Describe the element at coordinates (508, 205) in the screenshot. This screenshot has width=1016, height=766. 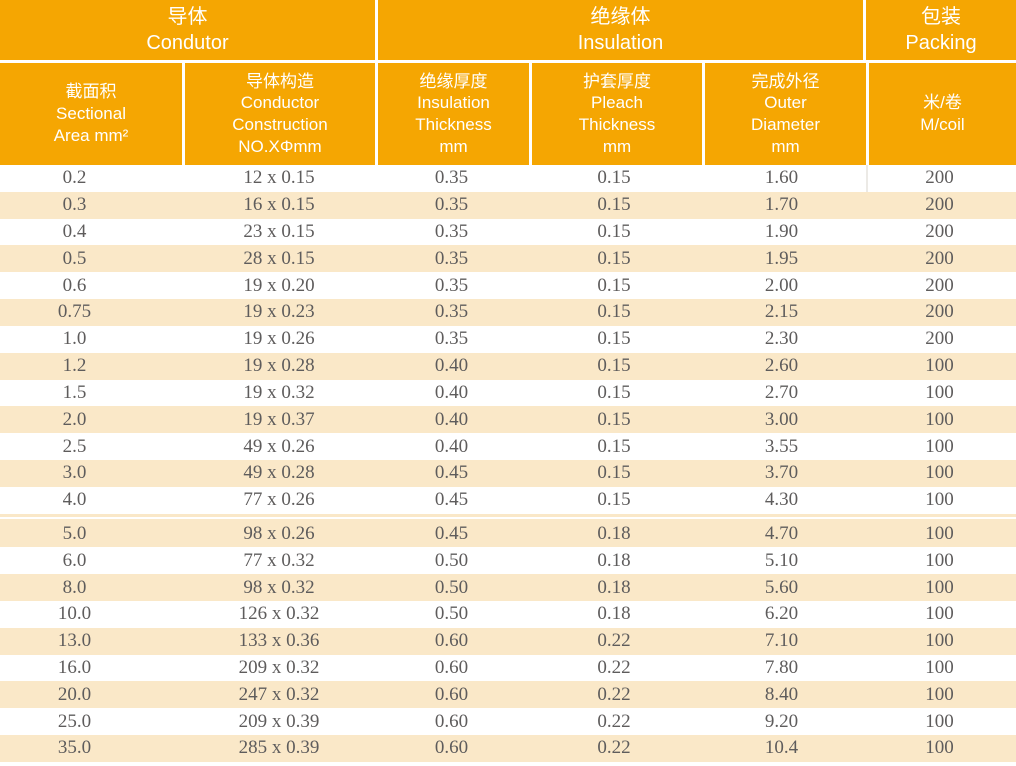
I see `table-row: 0.3 16 x 0.15 0.35 0.15 1.70 200` at that location.